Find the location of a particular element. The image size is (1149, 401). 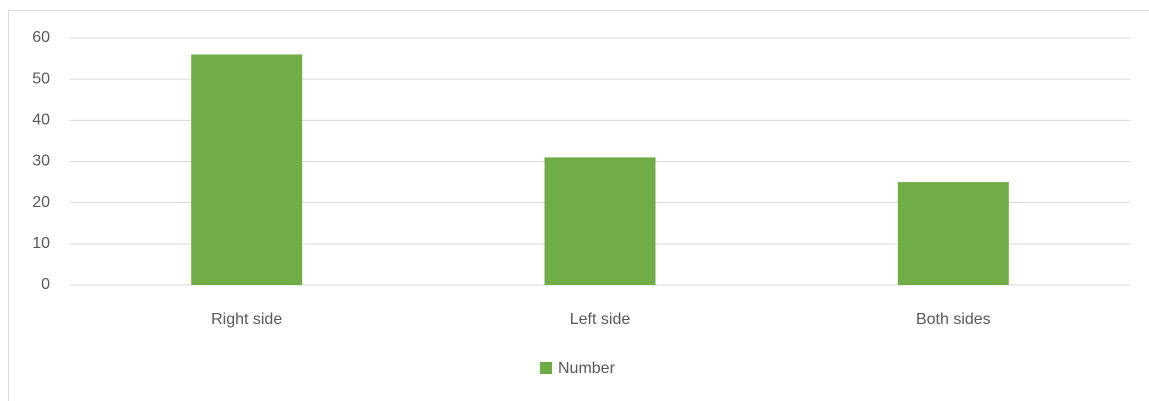

legend-label: Number is located at coordinates (587, 368).